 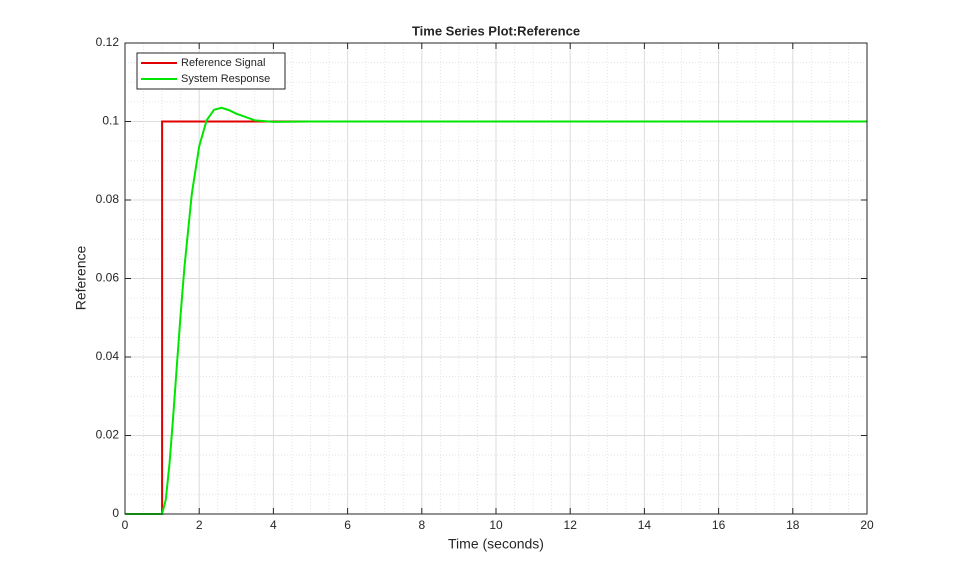 I want to click on legend-box, so click(x=211, y=71).